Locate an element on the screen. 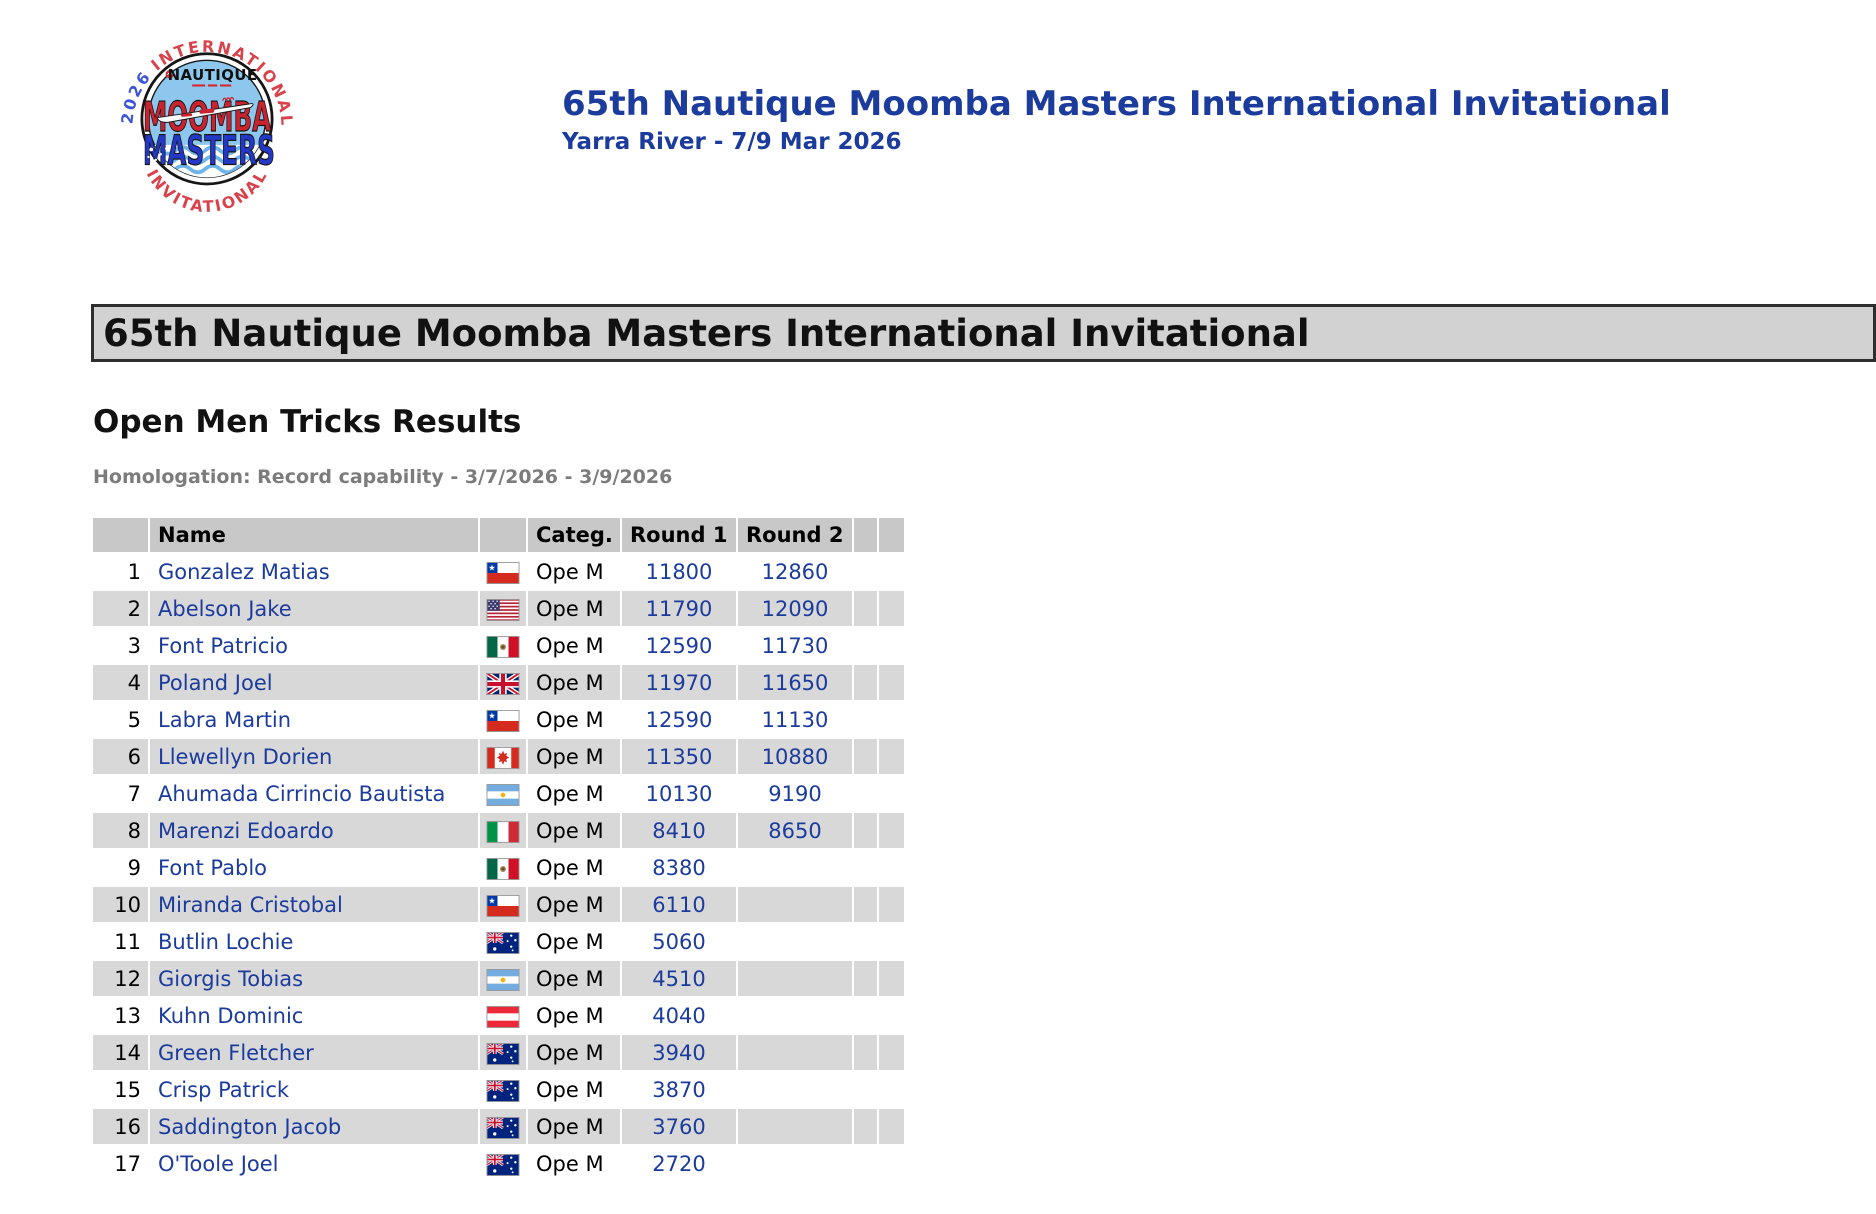  skier-name-link: Saddington Jacob is located at coordinates (250, 1126).